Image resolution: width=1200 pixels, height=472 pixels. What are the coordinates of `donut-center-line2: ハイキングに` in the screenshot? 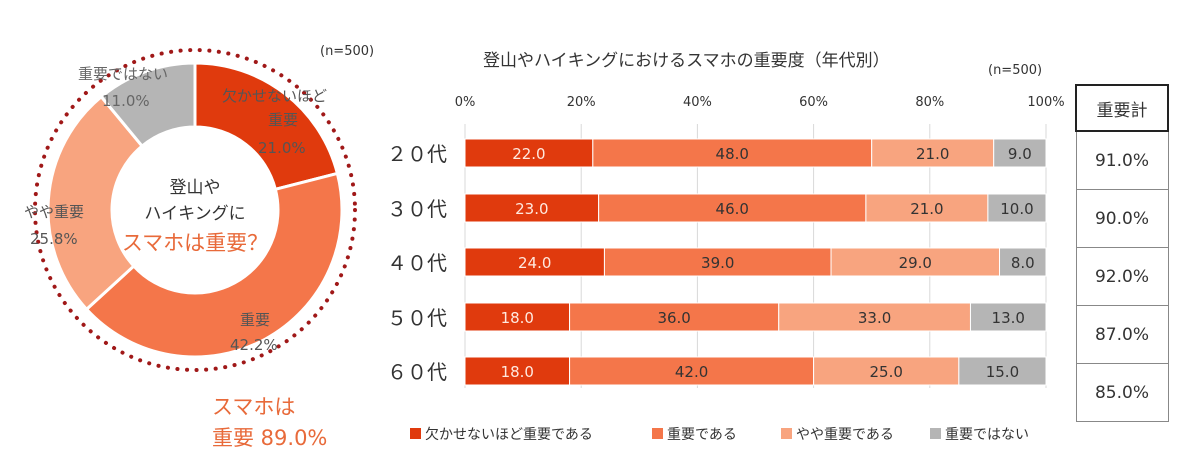 It's located at (194, 214).